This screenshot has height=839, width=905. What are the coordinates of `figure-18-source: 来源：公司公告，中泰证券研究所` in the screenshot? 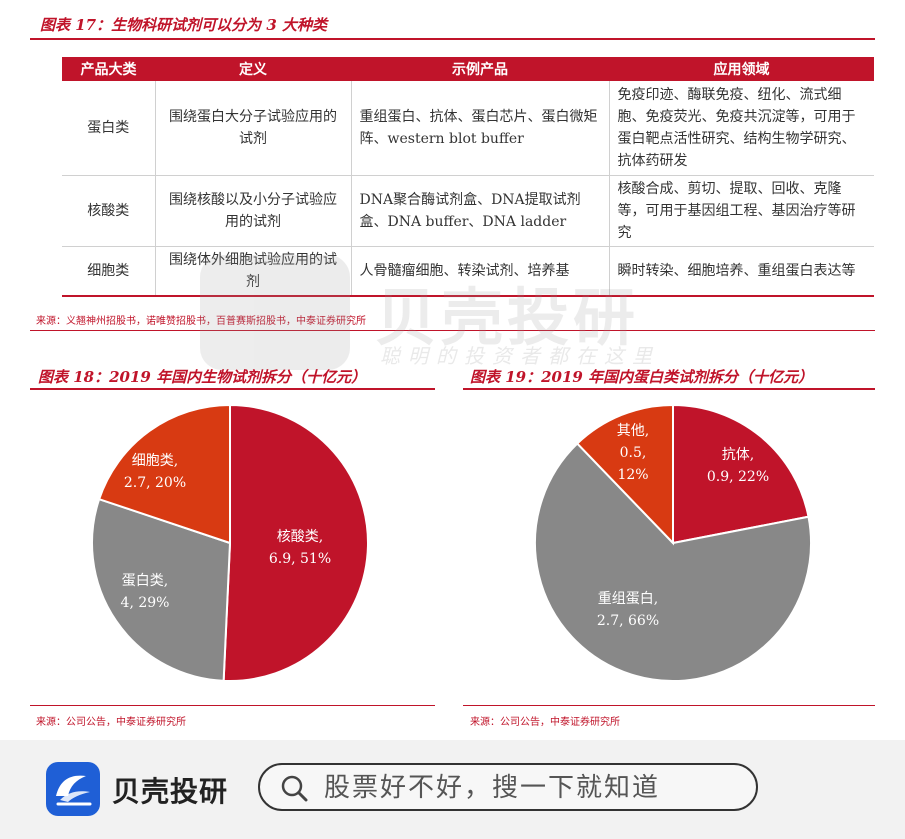 It's located at (111, 722).